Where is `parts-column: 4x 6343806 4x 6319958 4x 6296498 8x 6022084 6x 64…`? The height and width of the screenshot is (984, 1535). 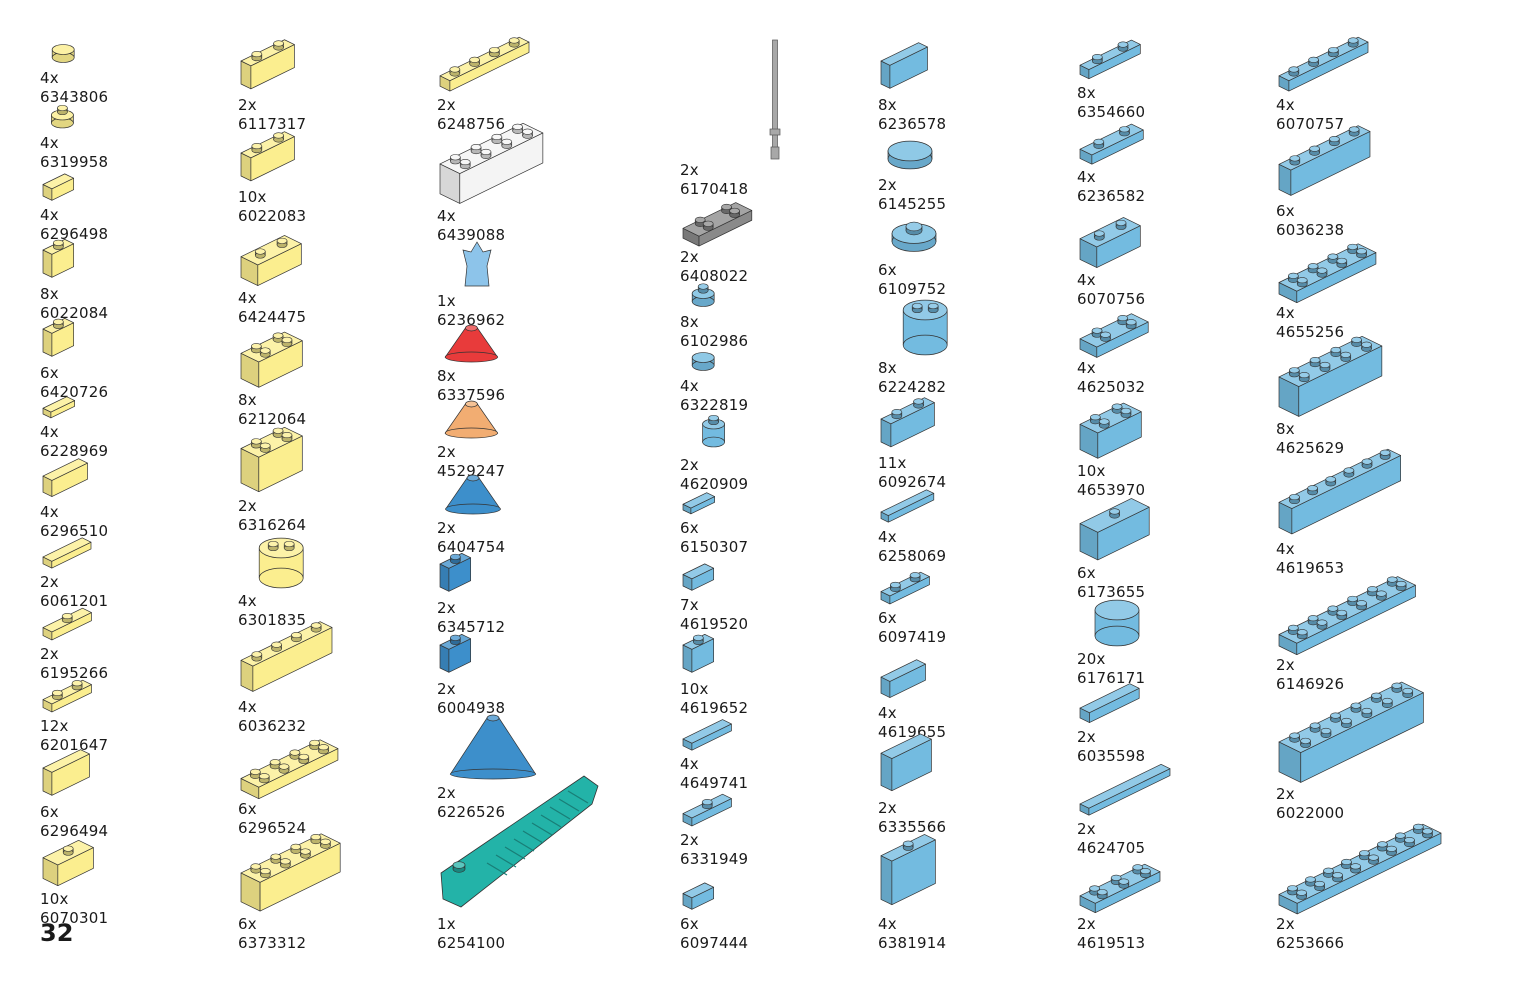
parts-column: 4x 6343806 4x 6319958 4x 6296498 8x 6022084 6x 64… is located at coordinates (140, 492).